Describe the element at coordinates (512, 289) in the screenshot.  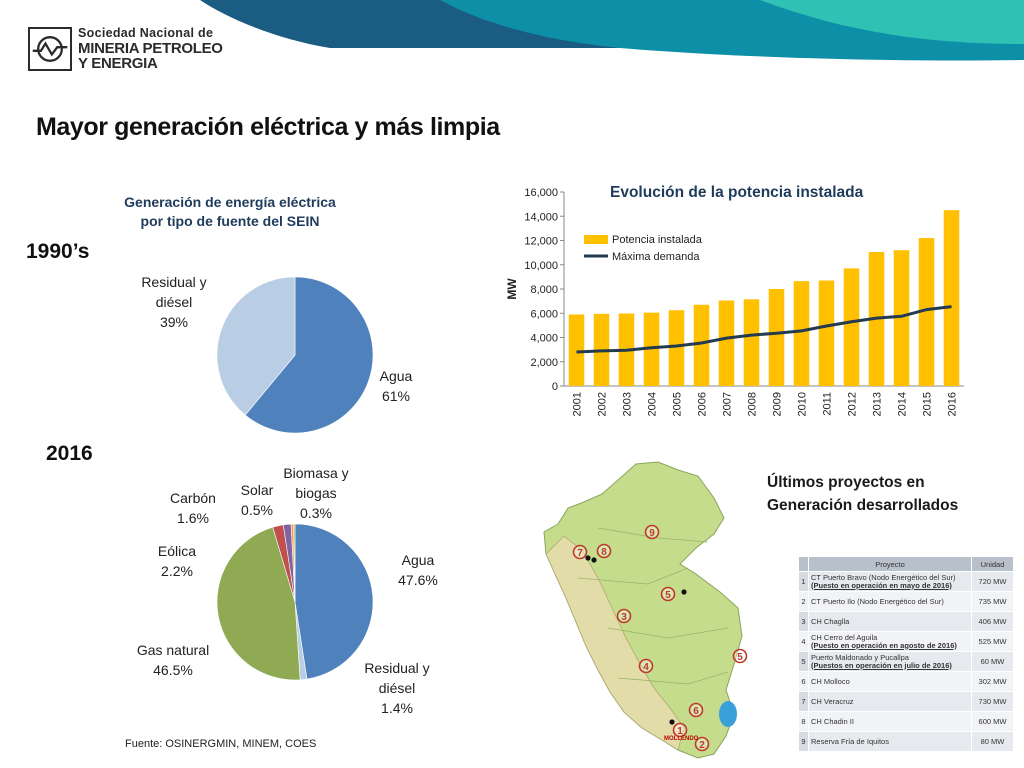
I see `y-axis-label: MW` at that location.